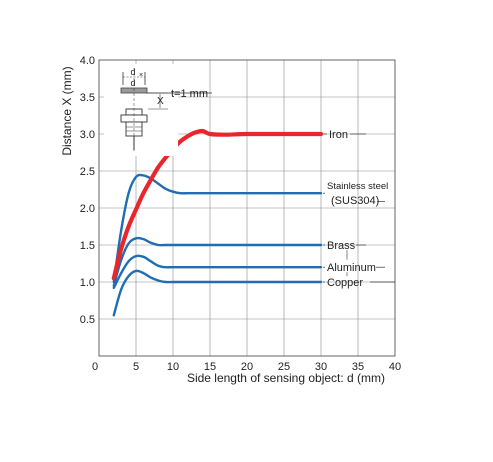  Describe the element at coordinates (247, 367) in the screenshot. I see `x-tick-label: 20` at that location.